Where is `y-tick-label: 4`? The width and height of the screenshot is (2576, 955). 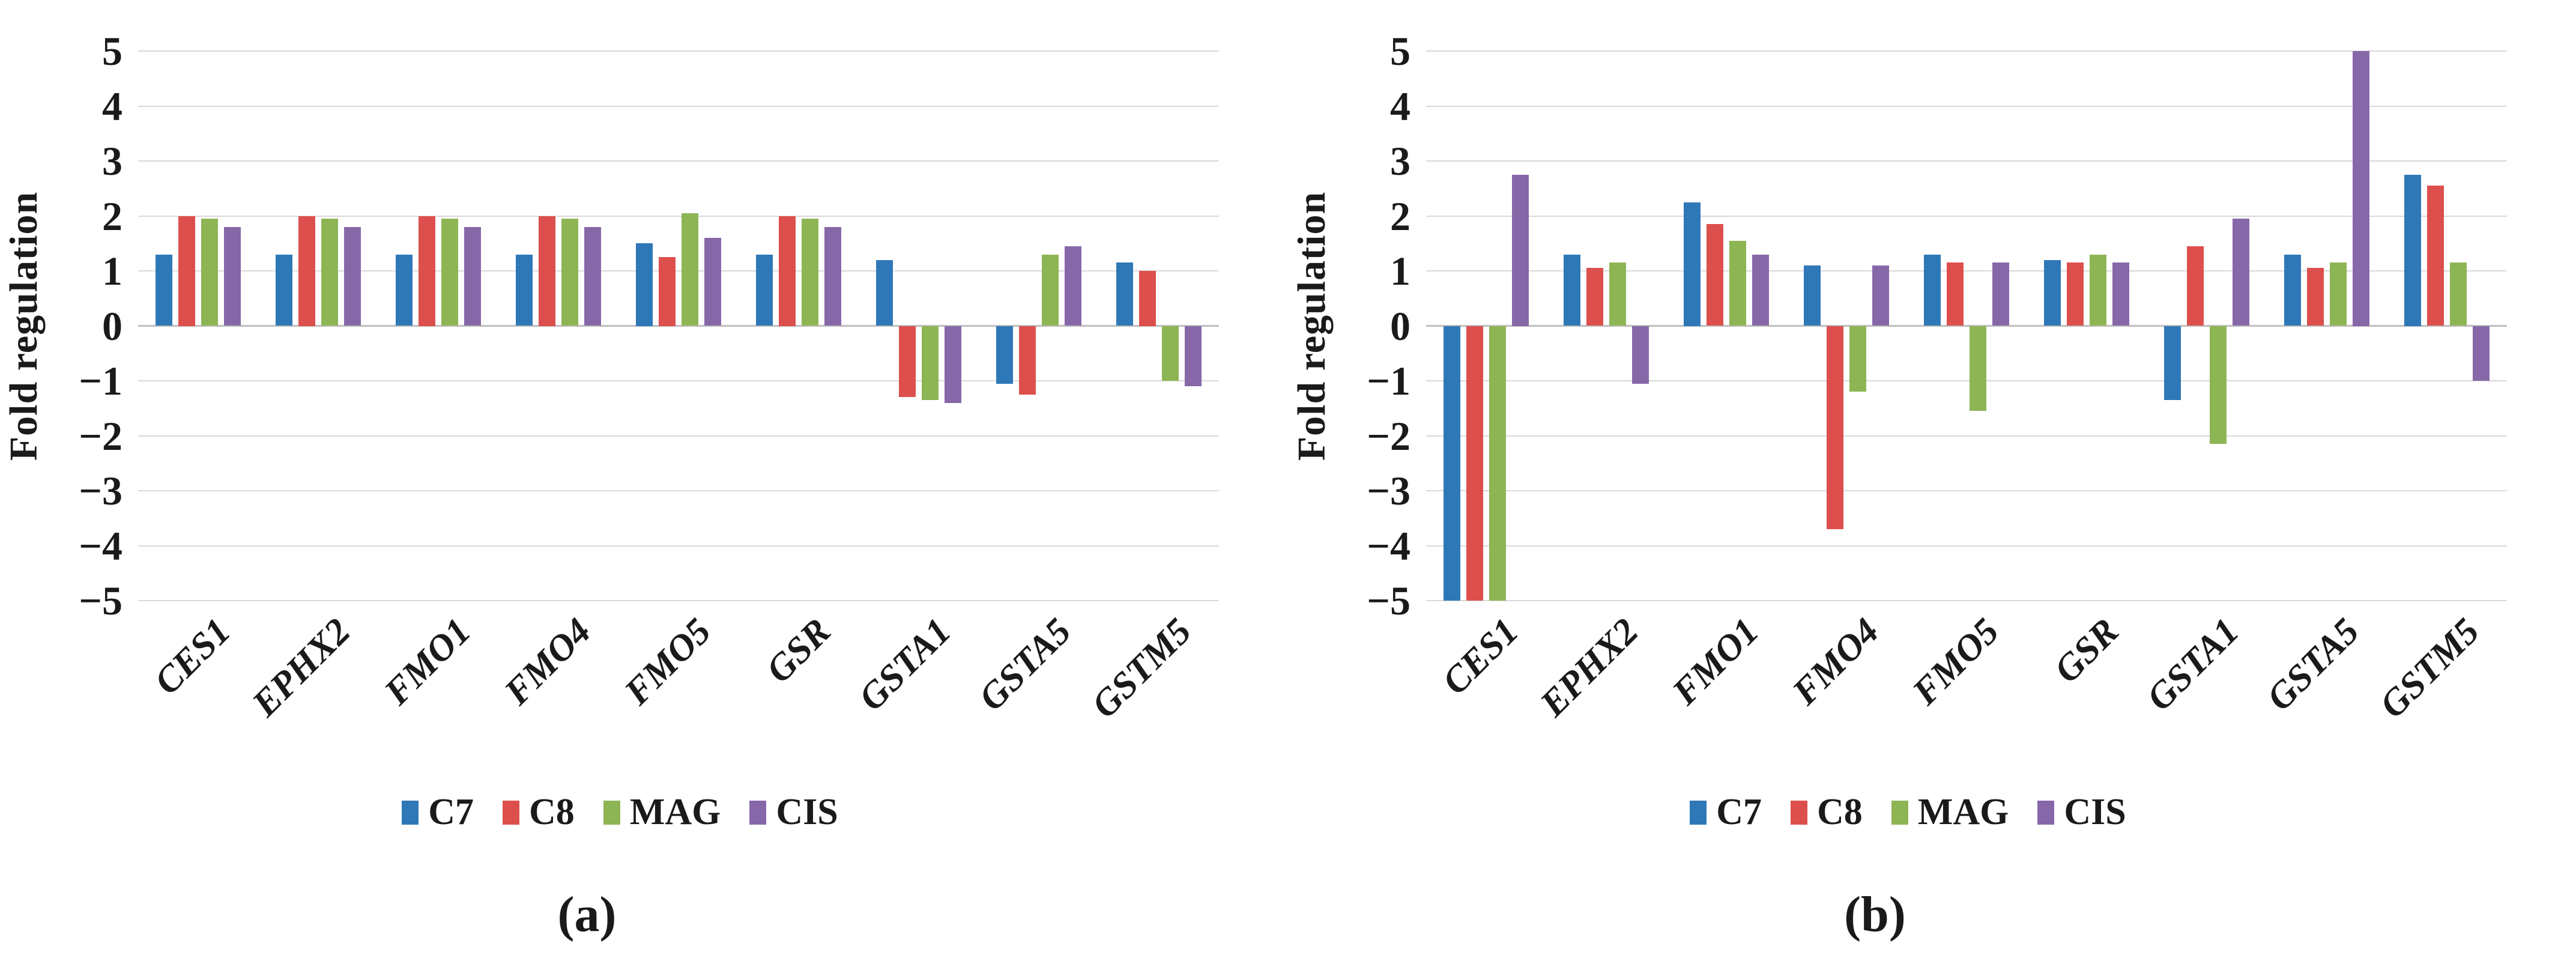 y-tick-label: 4 is located at coordinates (112, 106).